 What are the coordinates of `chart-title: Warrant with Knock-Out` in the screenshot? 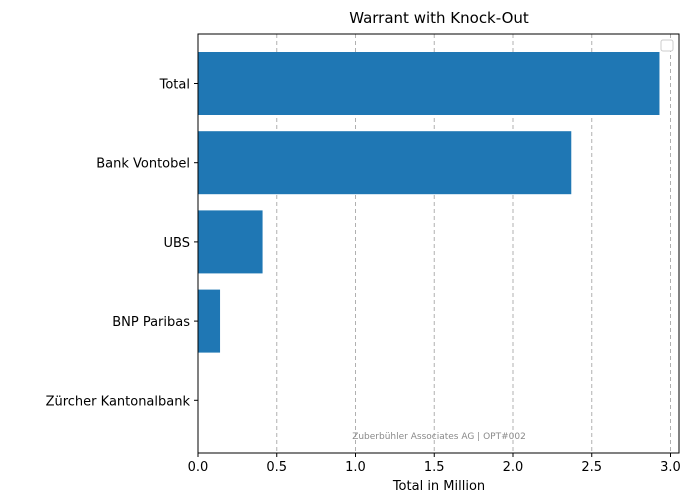 It's located at (439, 18).